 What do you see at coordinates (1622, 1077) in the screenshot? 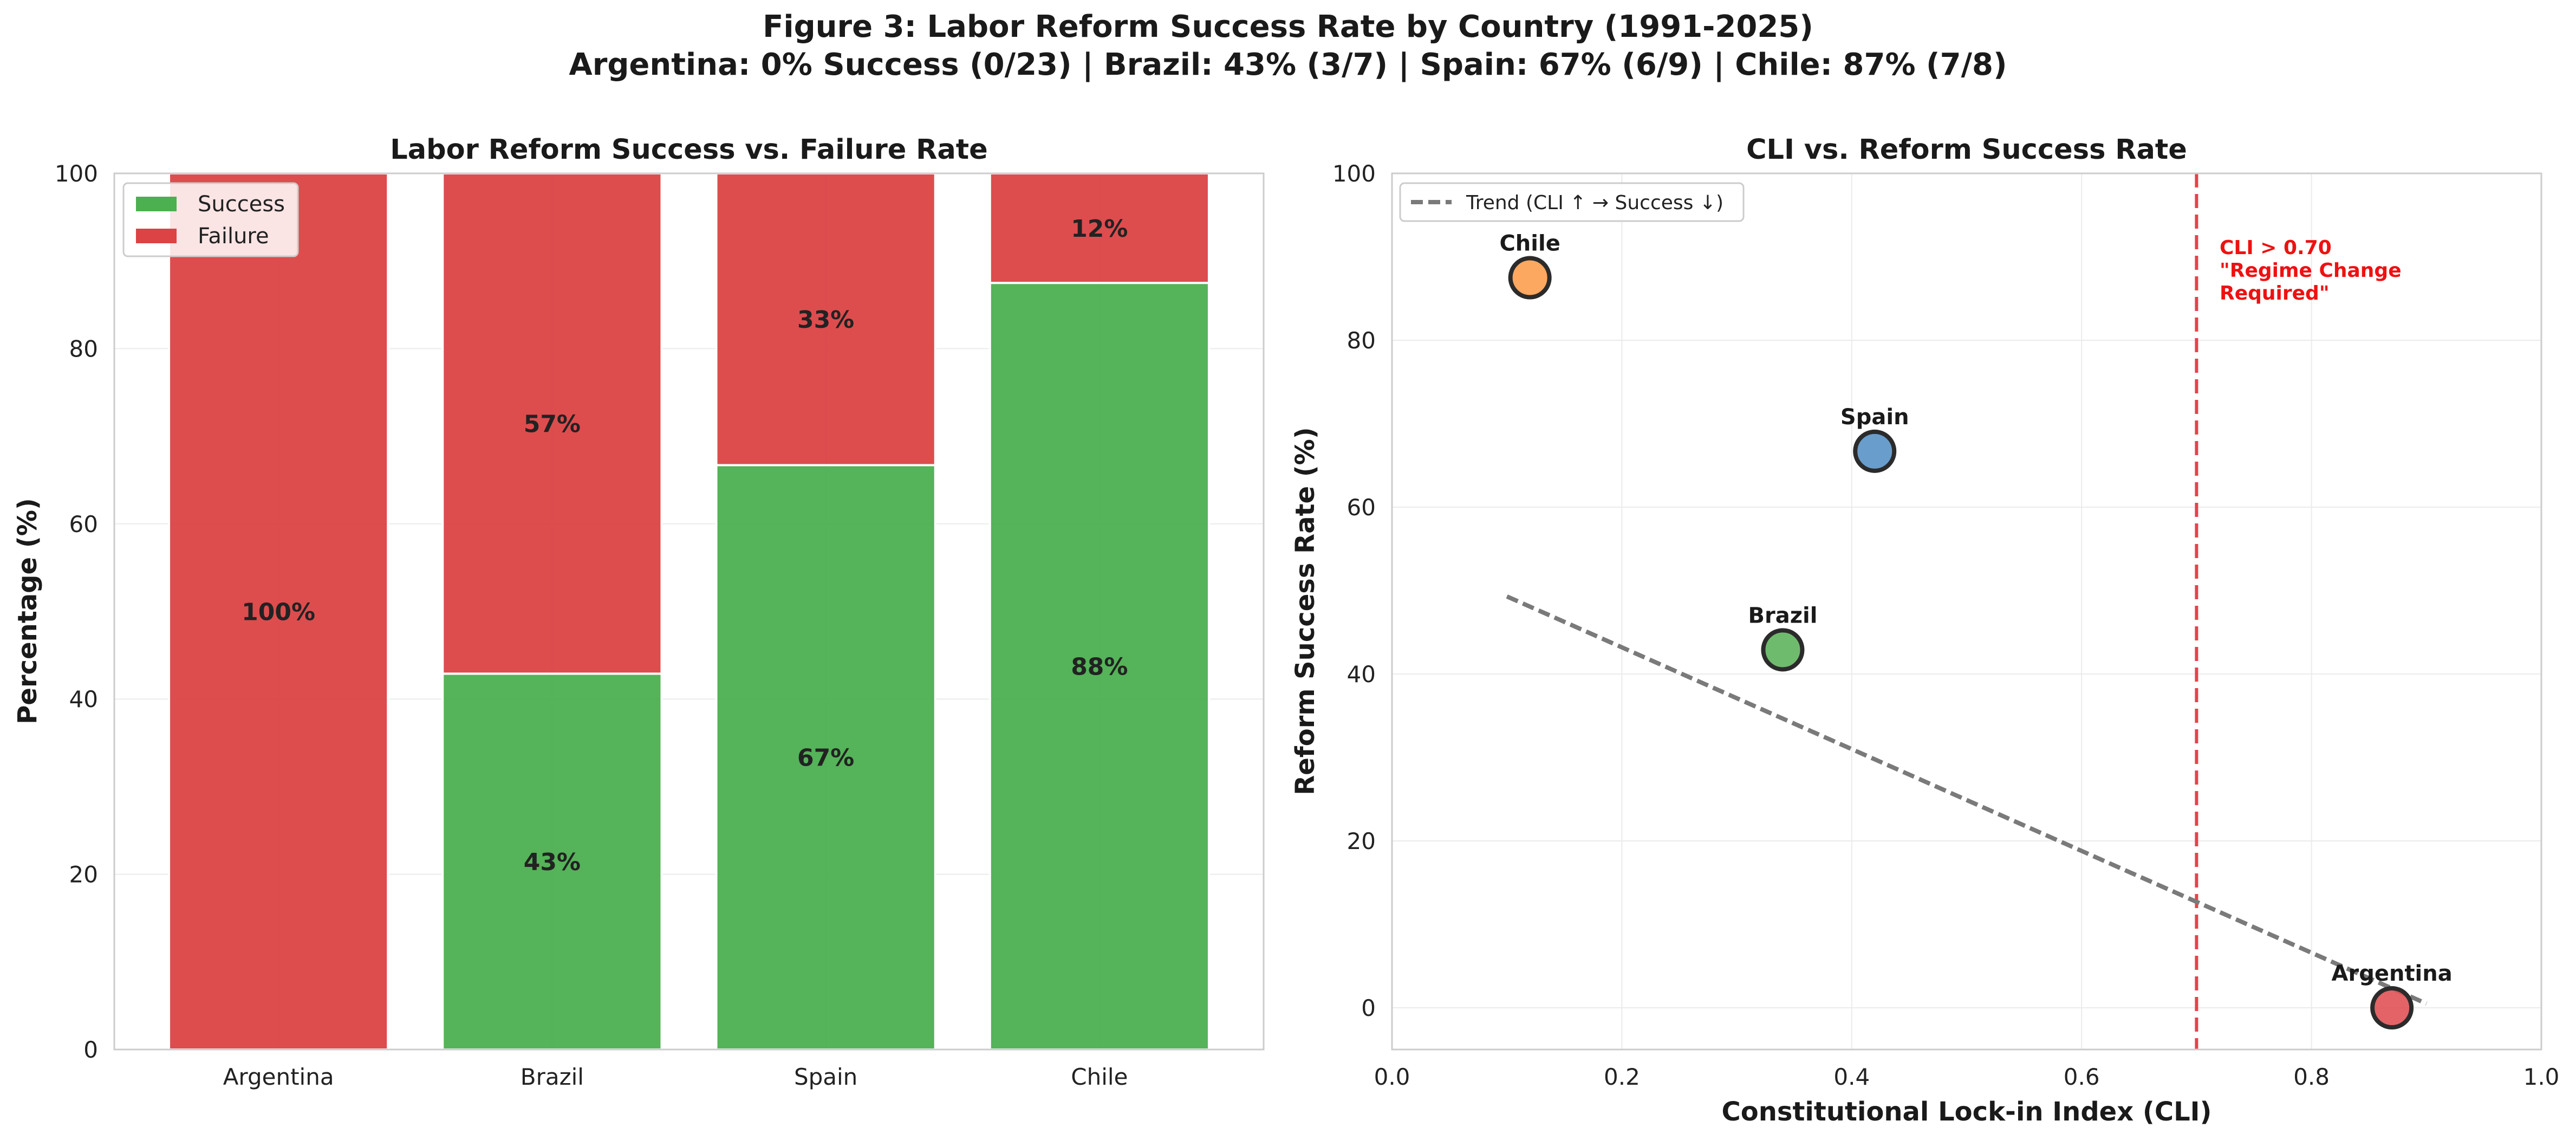
I see `scatter-chart-x-tick-label: 0.2` at bounding box center [1622, 1077].